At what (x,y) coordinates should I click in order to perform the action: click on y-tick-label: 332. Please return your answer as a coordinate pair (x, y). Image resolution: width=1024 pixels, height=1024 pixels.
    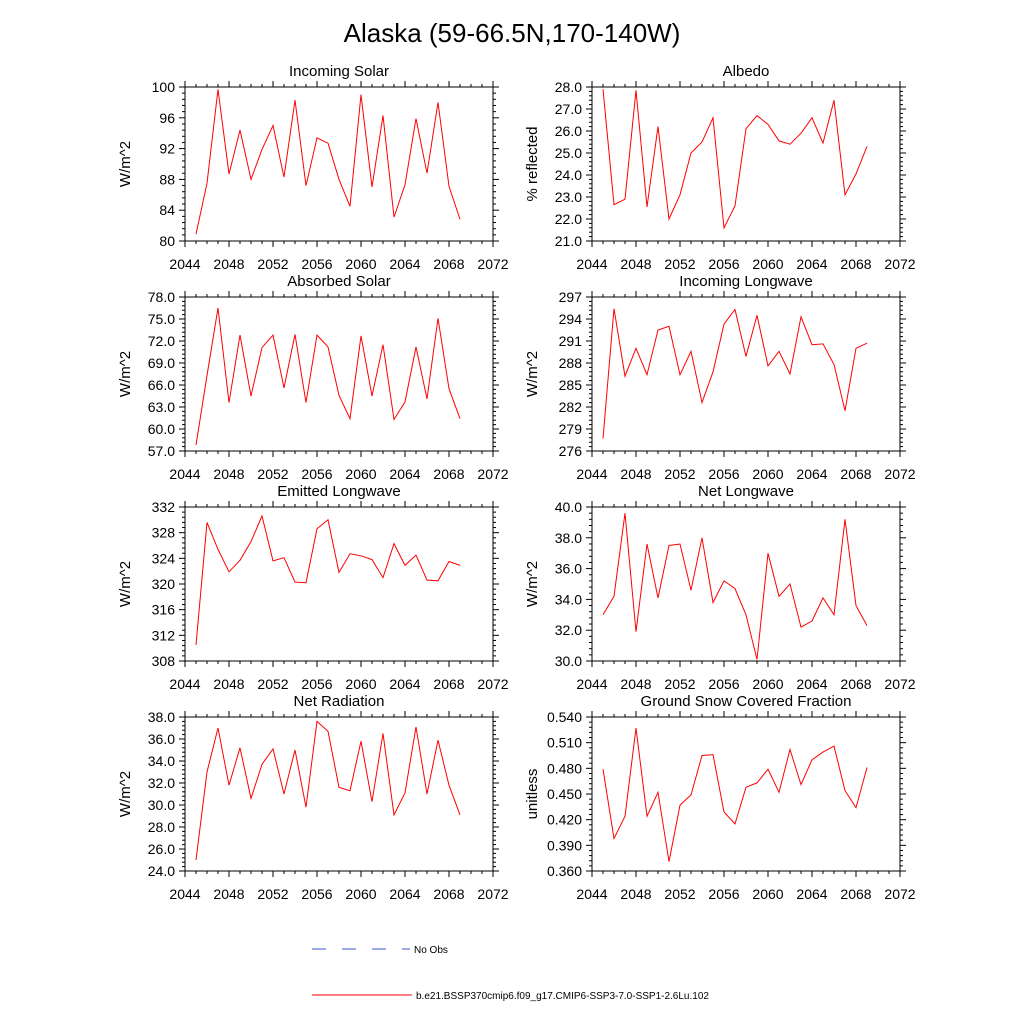
    Looking at the image, I should click on (164, 507).